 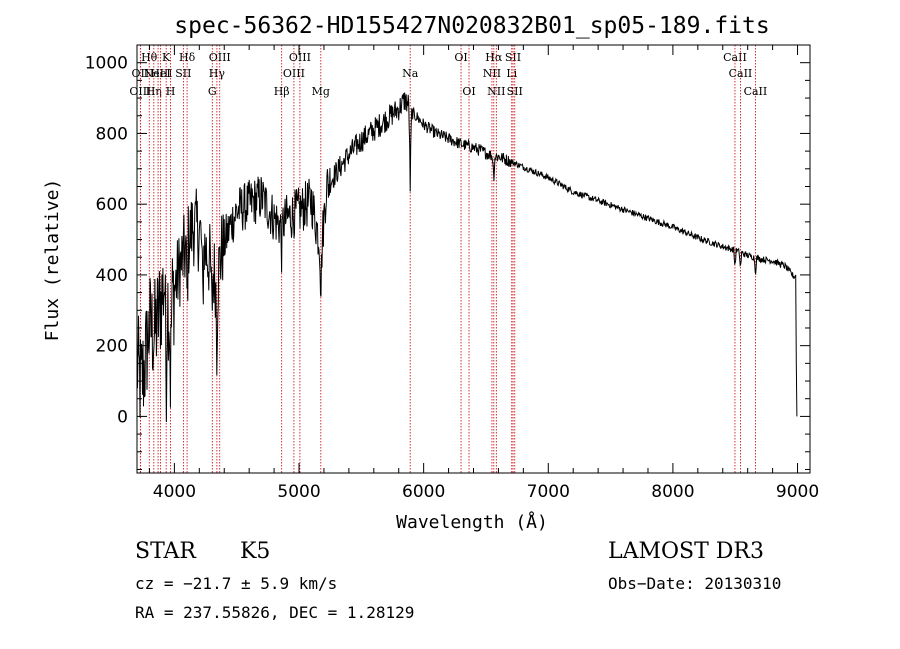 What do you see at coordinates (797, 492) in the screenshot?
I see `x-tick-label: 9000` at bounding box center [797, 492].